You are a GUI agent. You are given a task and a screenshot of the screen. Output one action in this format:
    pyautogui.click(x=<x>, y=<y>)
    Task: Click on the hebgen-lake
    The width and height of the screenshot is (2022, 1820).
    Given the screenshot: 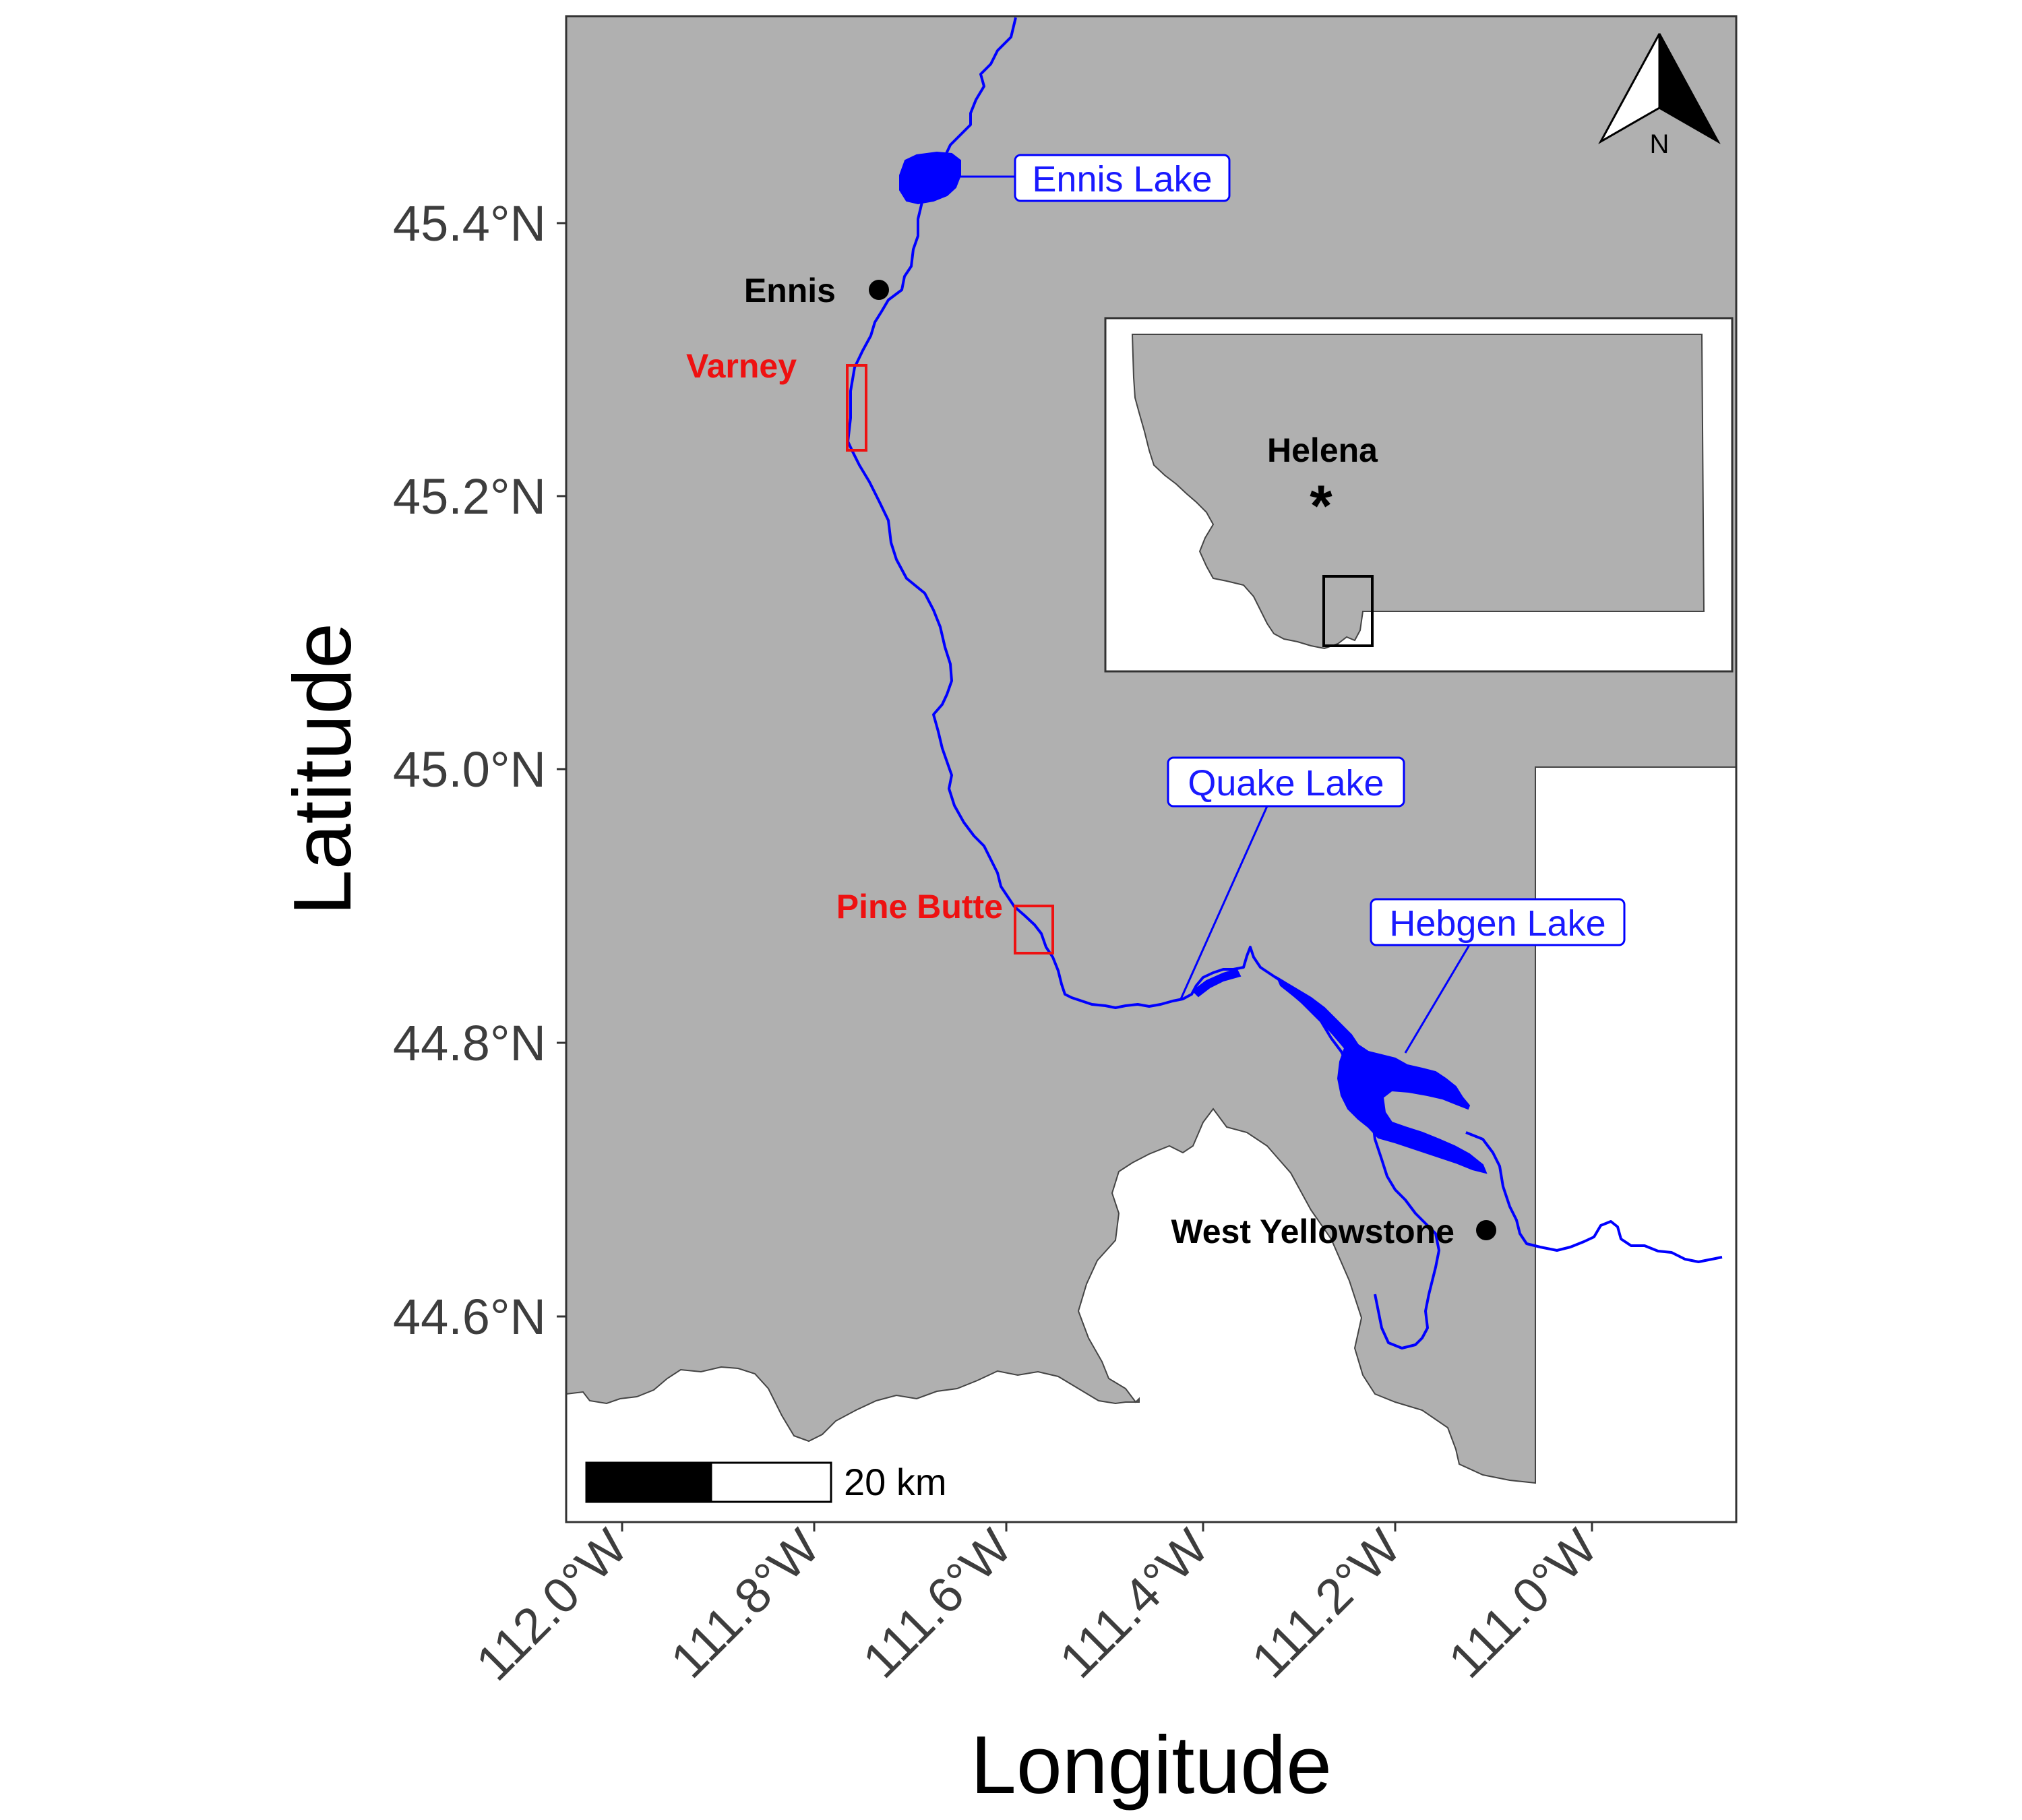 What is the action you would take?
    pyautogui.click(x=1382, y=1074)
    